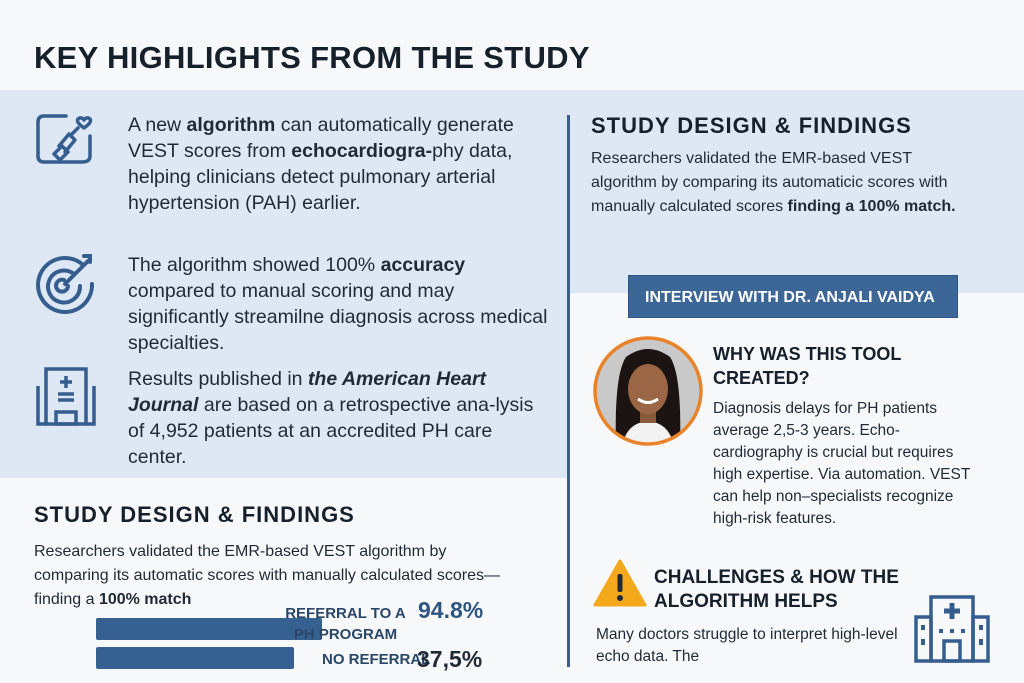 Image resolution: width=1024 pixels, height=683 pixels. I want to click on label-referral: REFERRAL TO A PH PROGRAM, so click(345, 624).